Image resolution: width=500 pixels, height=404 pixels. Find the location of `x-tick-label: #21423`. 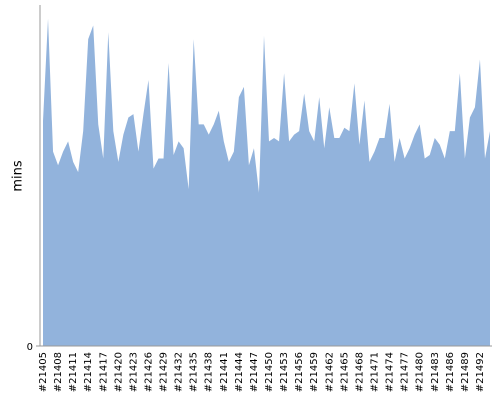

x-tick-label: #21423 is located at coordinates (133, 372).